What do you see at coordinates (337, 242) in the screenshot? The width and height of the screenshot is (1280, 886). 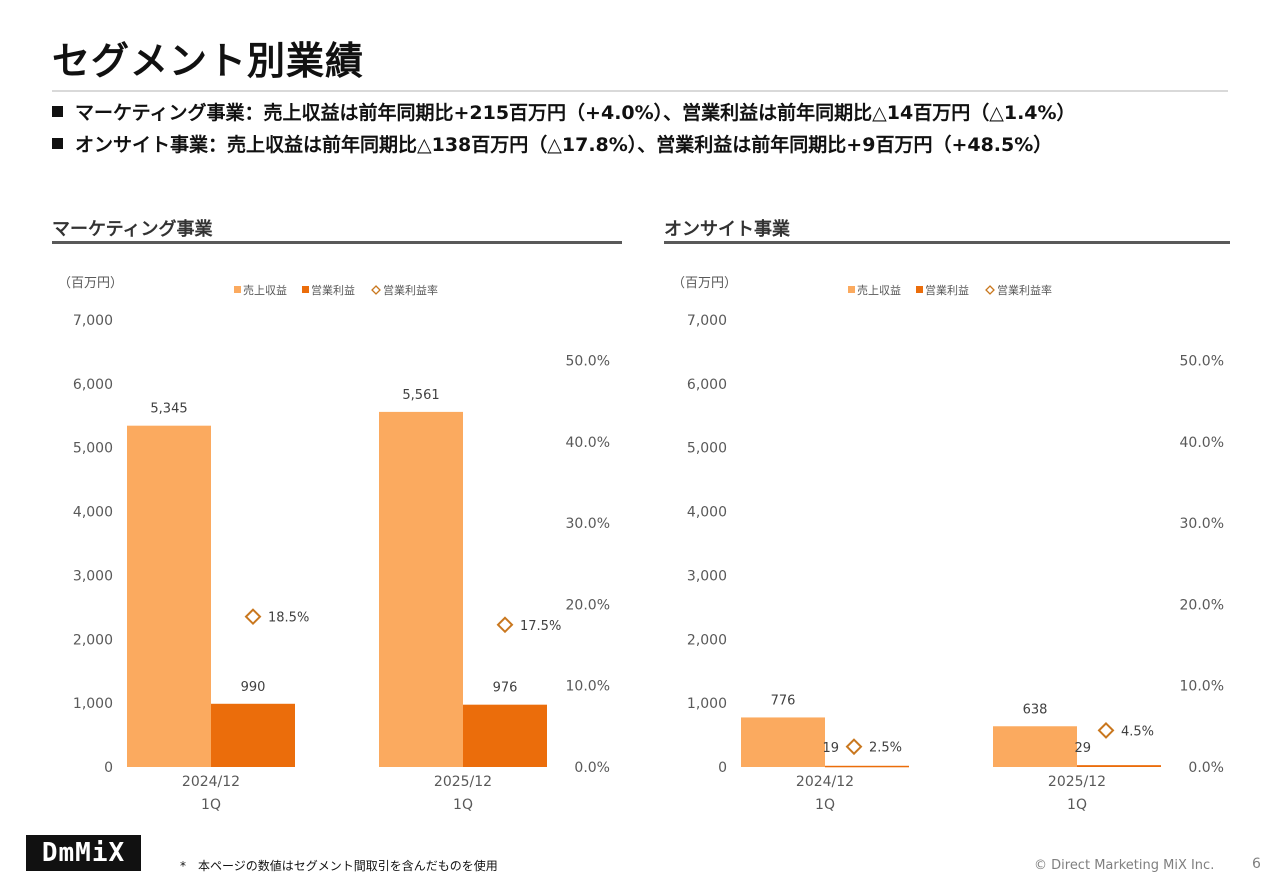 I see `section-divider-marketing` at bounding box center [337, 242].